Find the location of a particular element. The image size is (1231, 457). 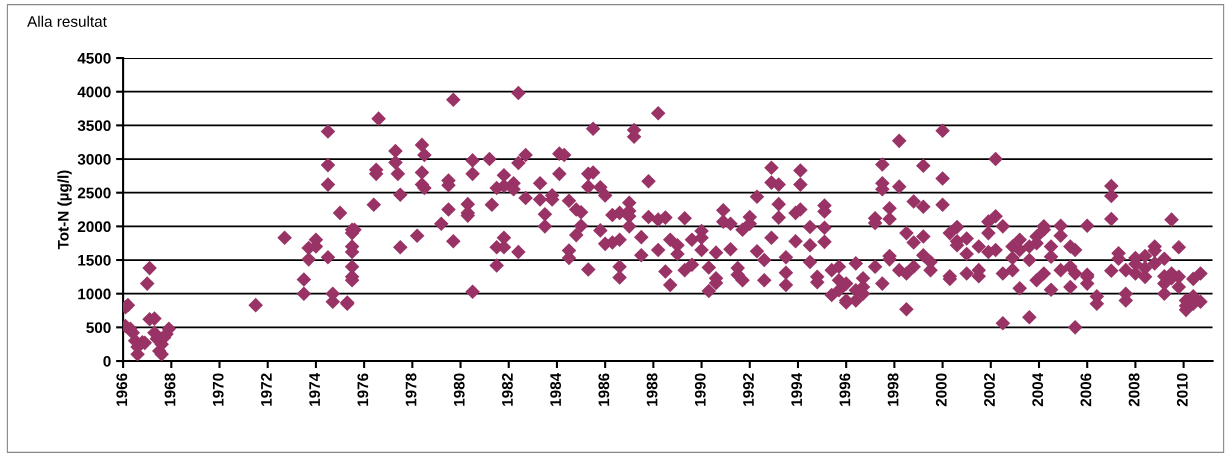

x-tick-label: 1994 is located at coordinates (797, 389).